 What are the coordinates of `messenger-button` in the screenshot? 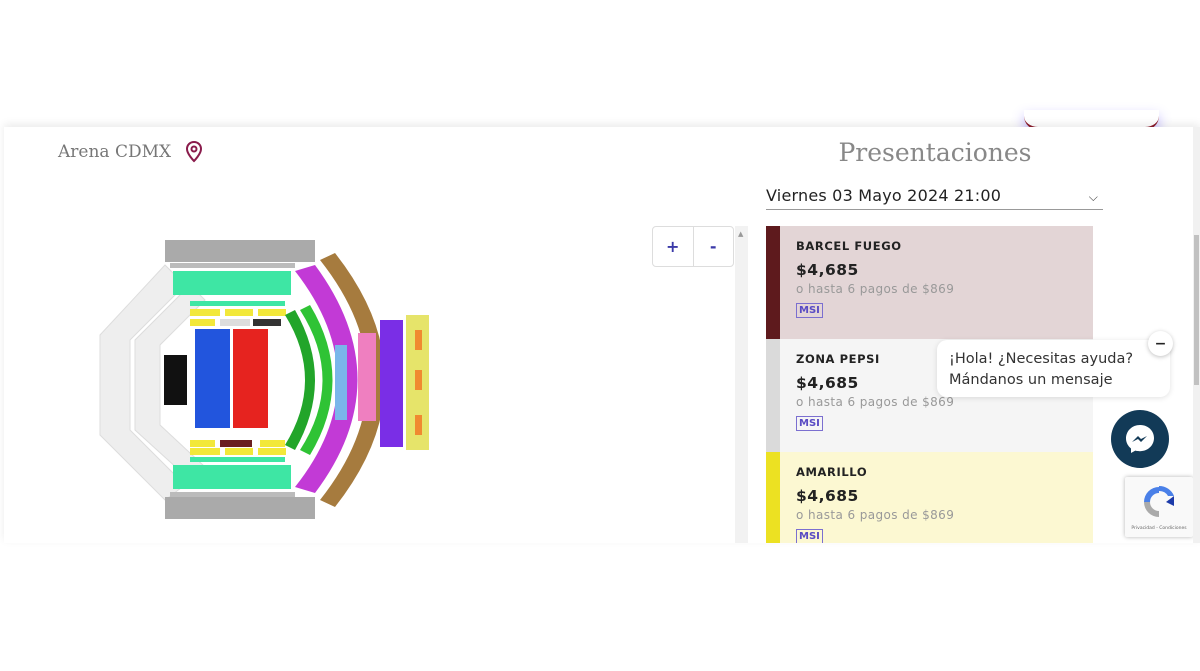 It's located at (1140, 439).